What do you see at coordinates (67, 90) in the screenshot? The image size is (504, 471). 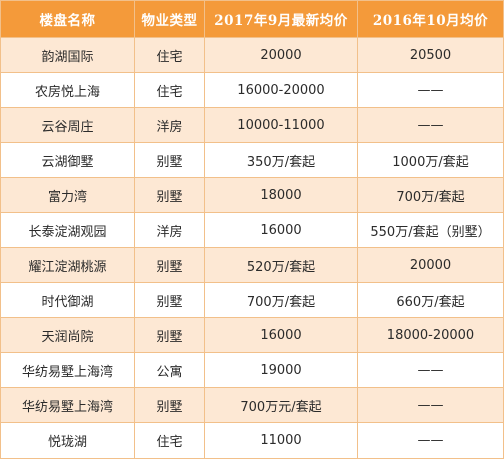 I see `cell-project-name: 农房悦上海` at bounding box center [67, 90].